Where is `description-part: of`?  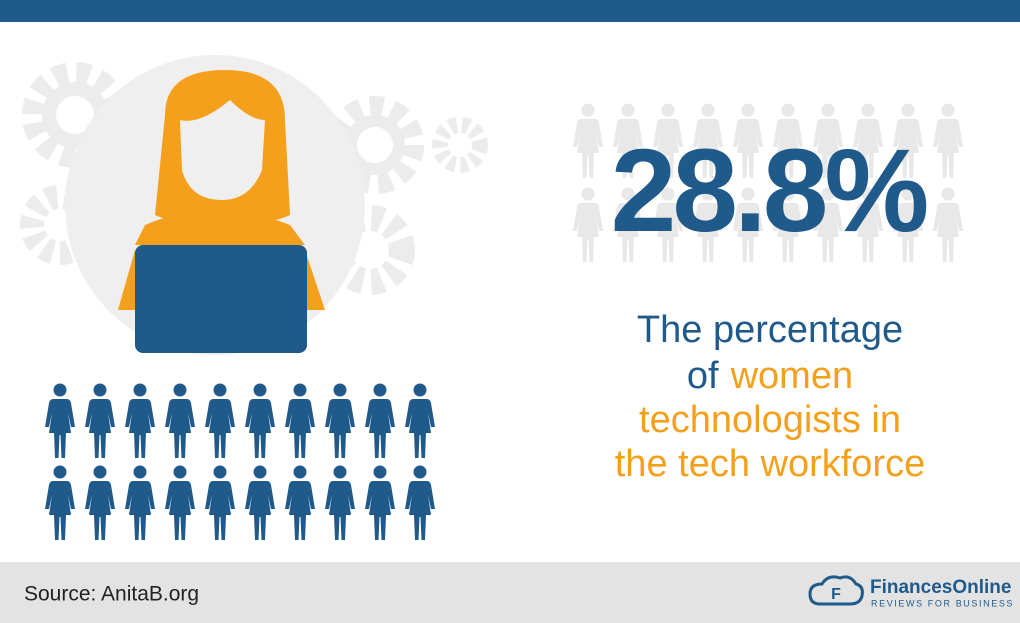
description-part: of is located at coordinates (703, 376).